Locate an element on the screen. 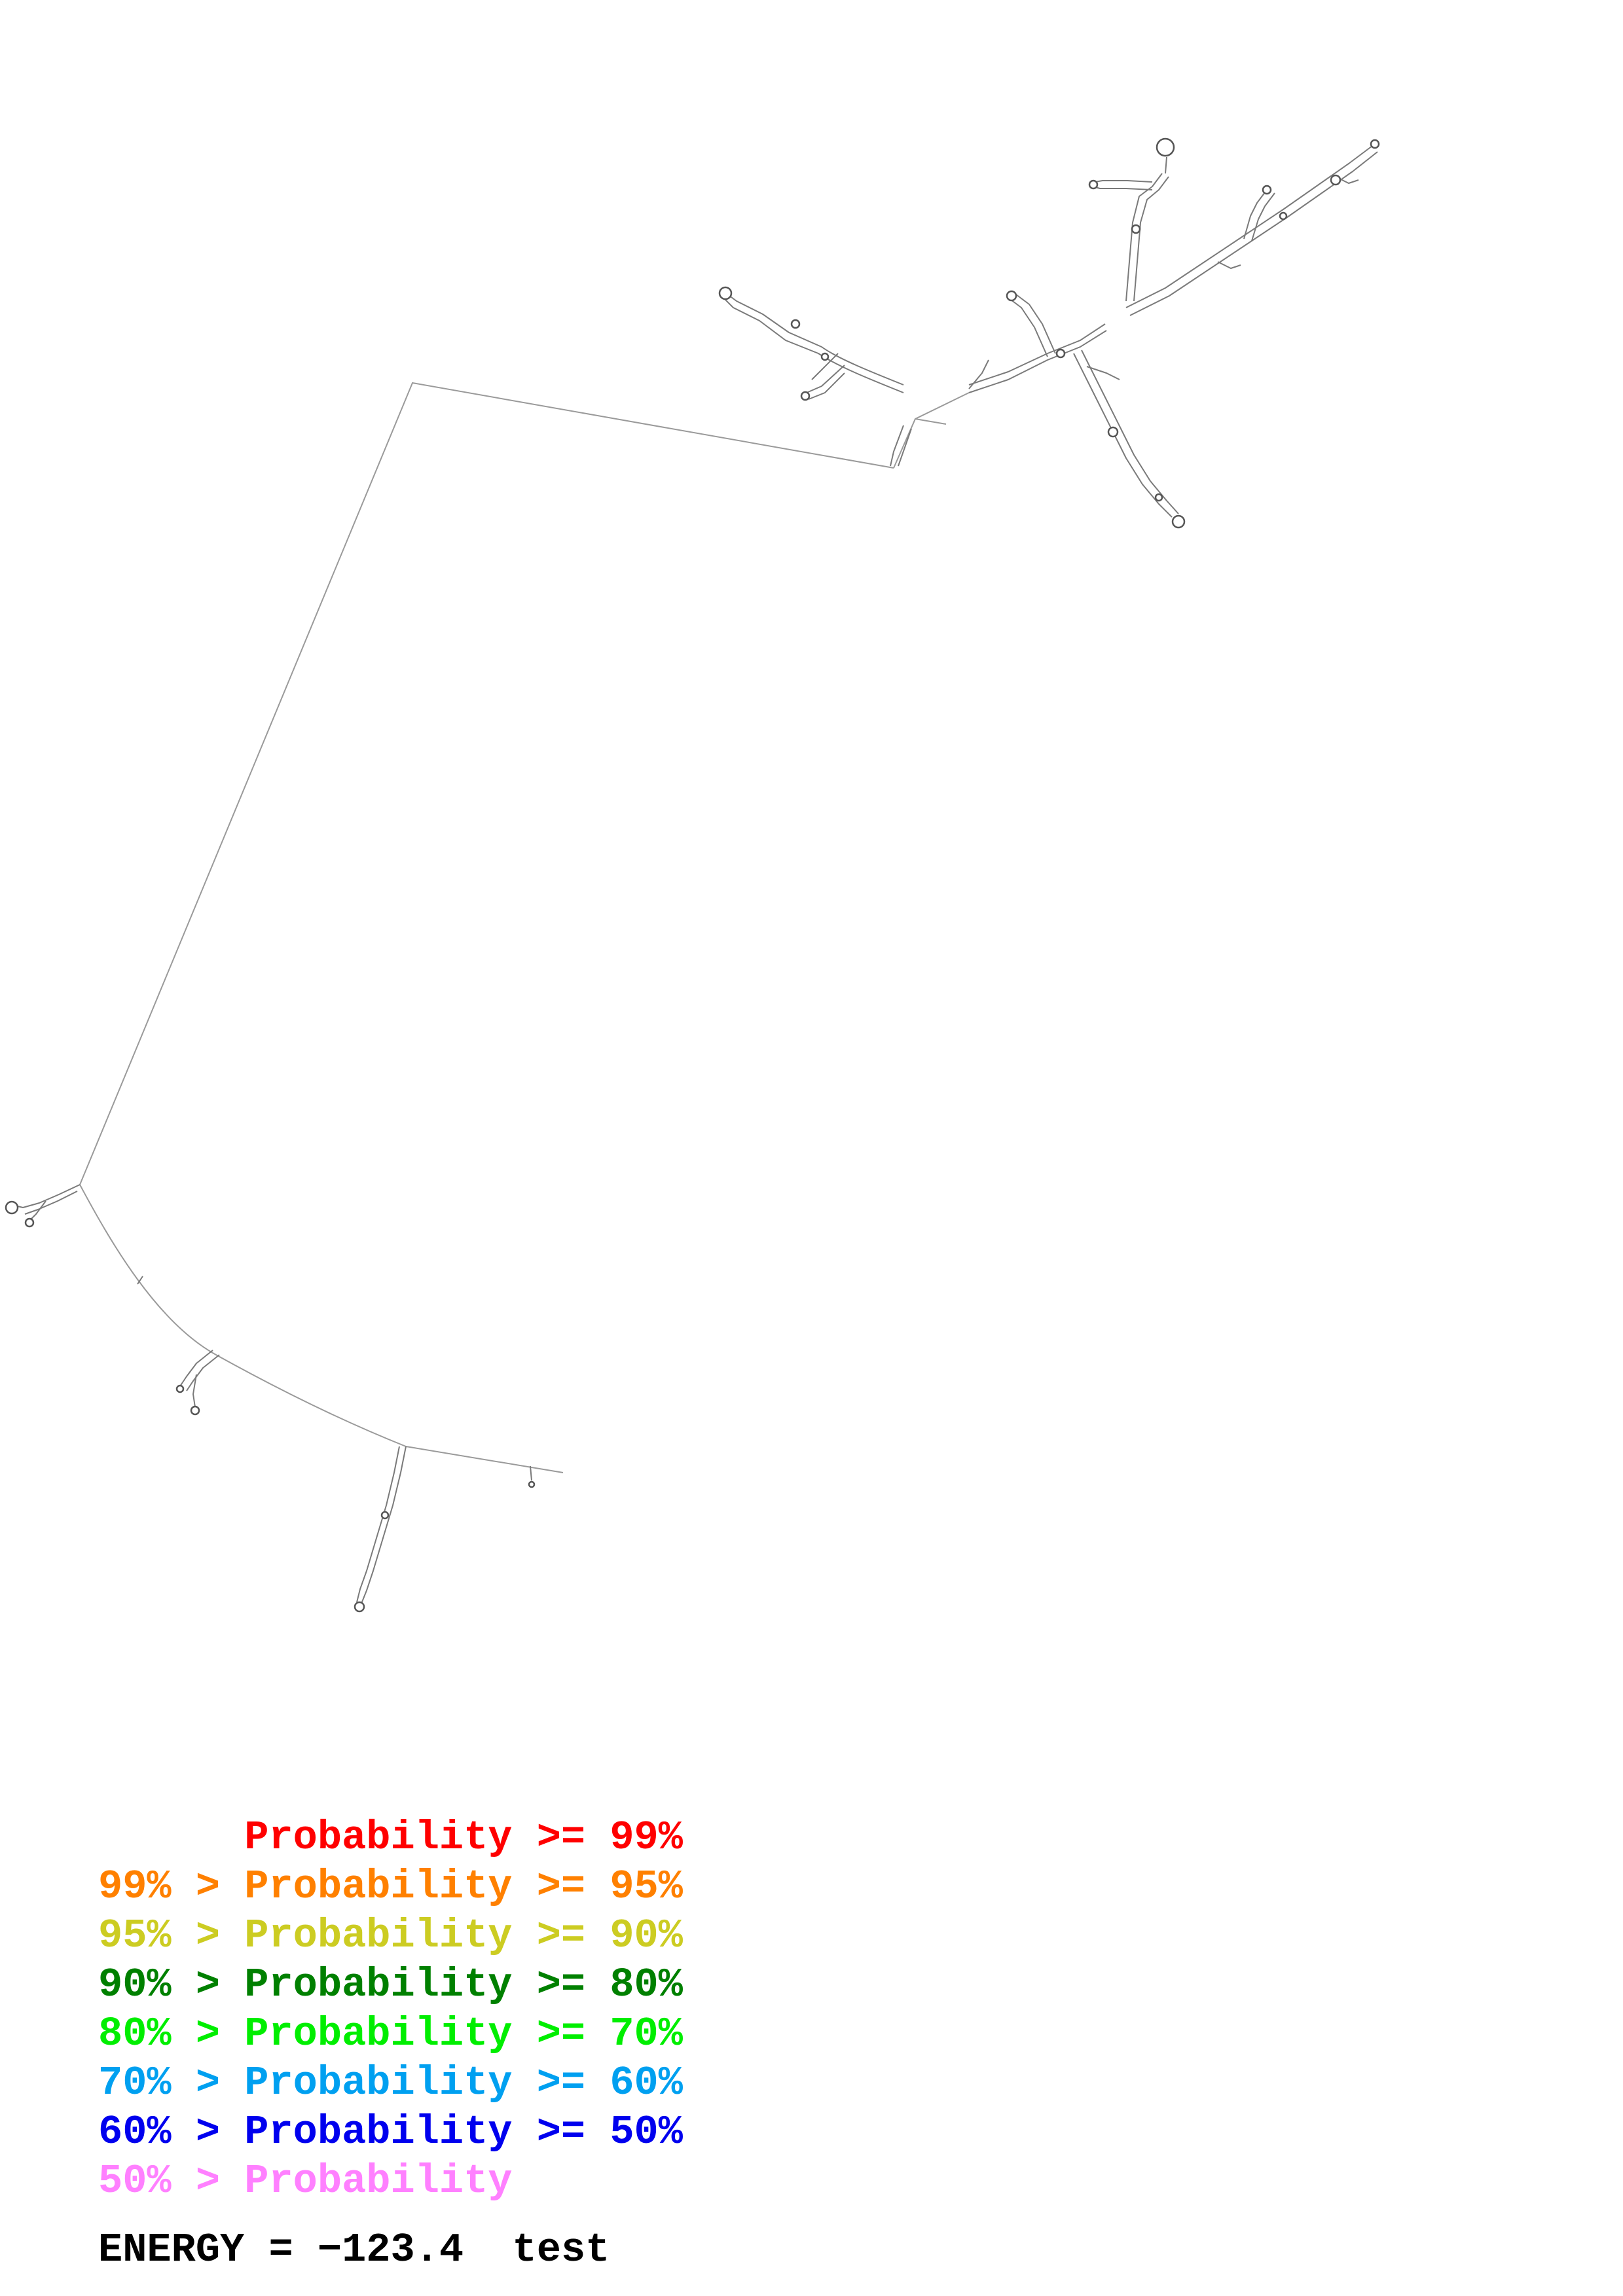  legend-row-prefix: 99% > is located at coordinates (171, 1886).